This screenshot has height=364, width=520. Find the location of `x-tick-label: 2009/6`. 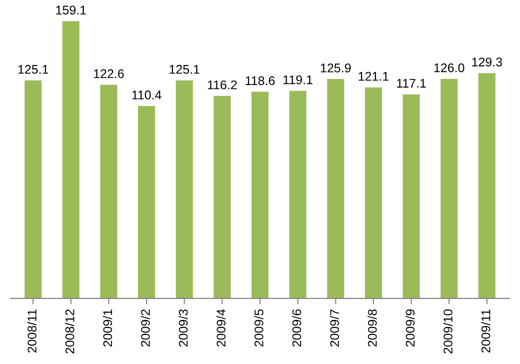

x-tick-label: 2009/6 is located at coordinates (297, 327).